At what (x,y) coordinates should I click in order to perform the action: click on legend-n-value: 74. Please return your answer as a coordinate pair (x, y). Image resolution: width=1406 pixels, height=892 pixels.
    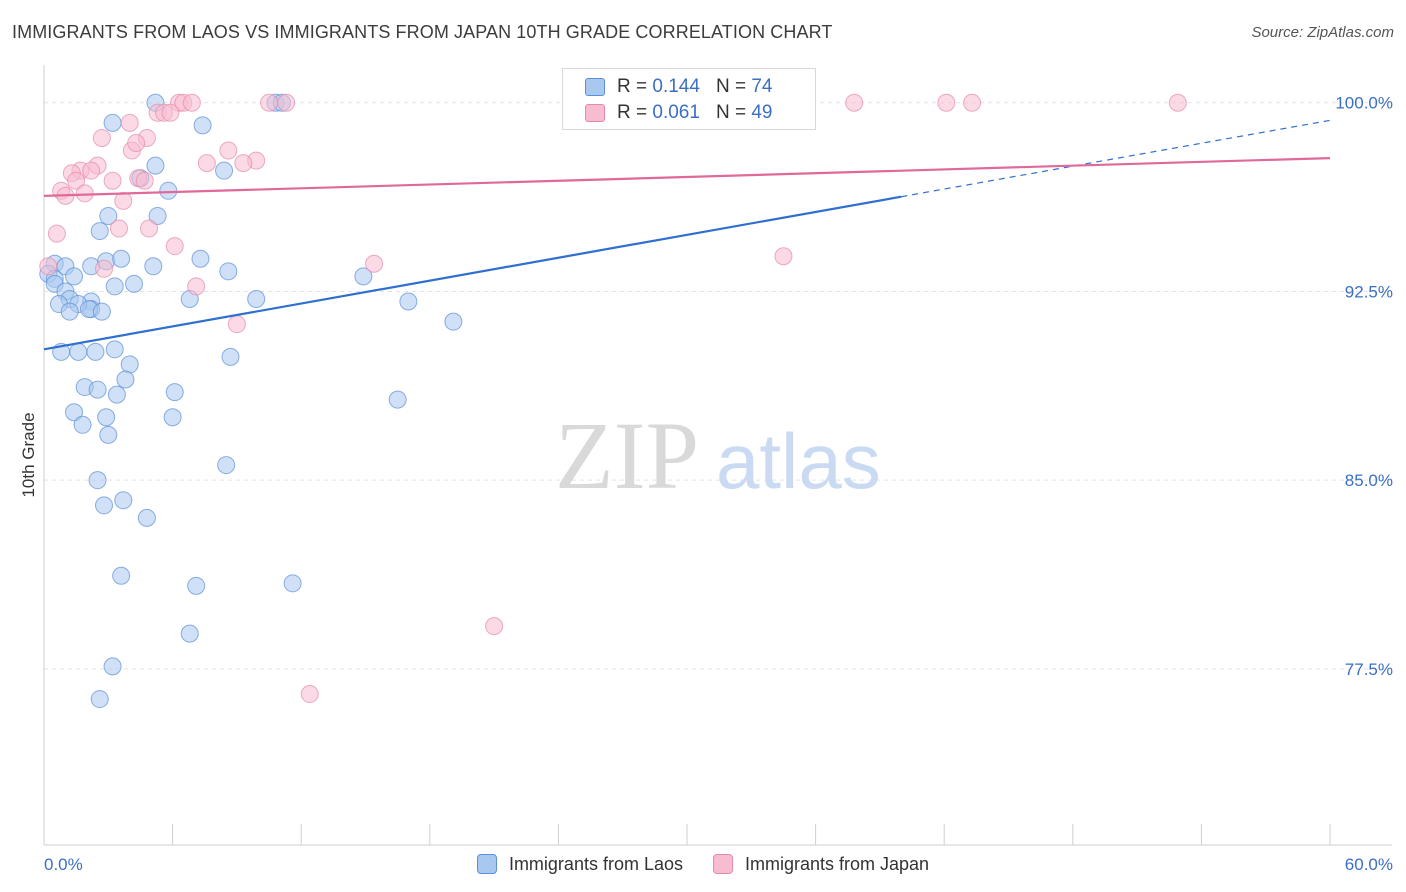
    Looking at the image, I should click on (762, 86).